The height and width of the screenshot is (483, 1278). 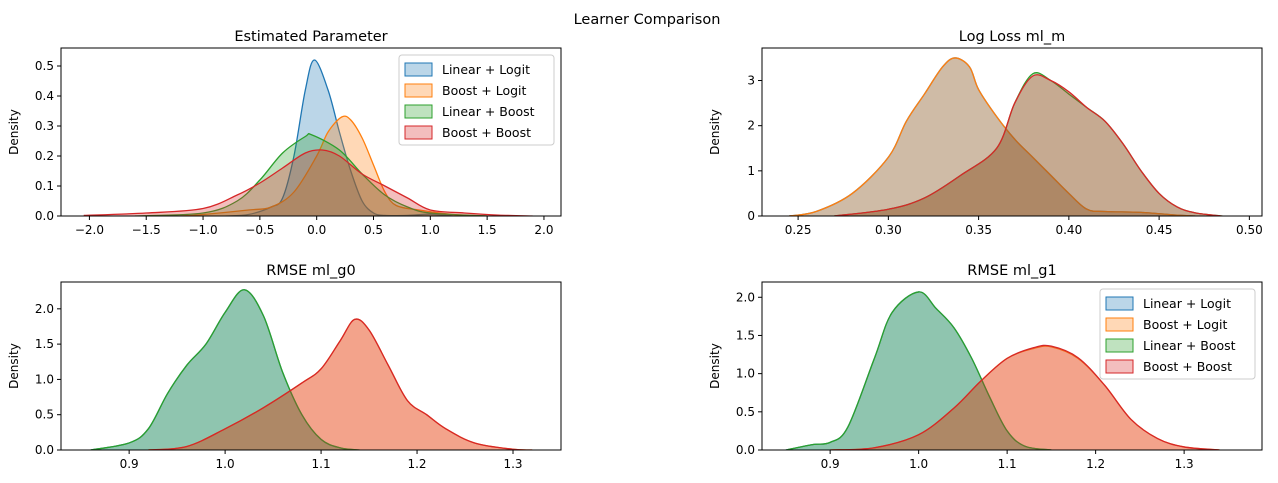 What do you see at coordinates (751, 171) in the screenshot?
I see `y-tick-label: 1` at bounding box center [751, 171].